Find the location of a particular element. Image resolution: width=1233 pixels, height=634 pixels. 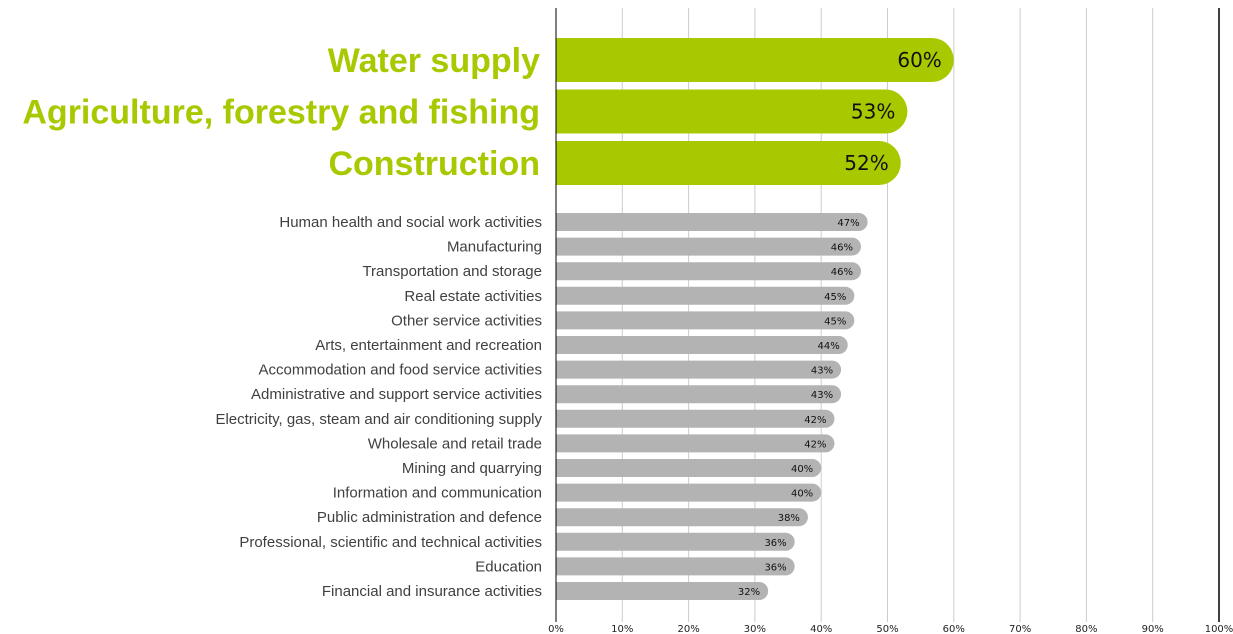

category-label: Wholesale and retail trade is located at coordinates (455, 443).